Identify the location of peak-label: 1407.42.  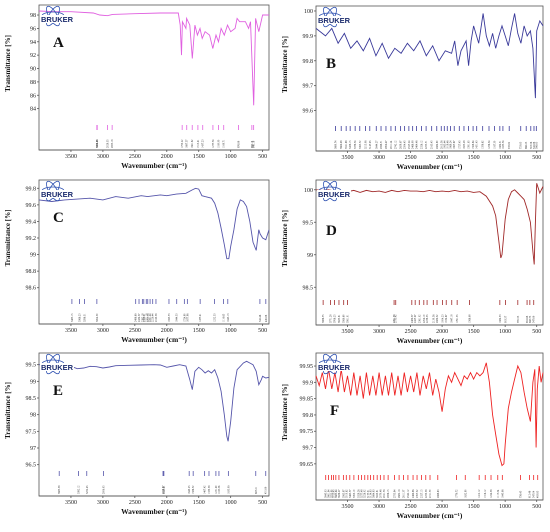
(205, 489).